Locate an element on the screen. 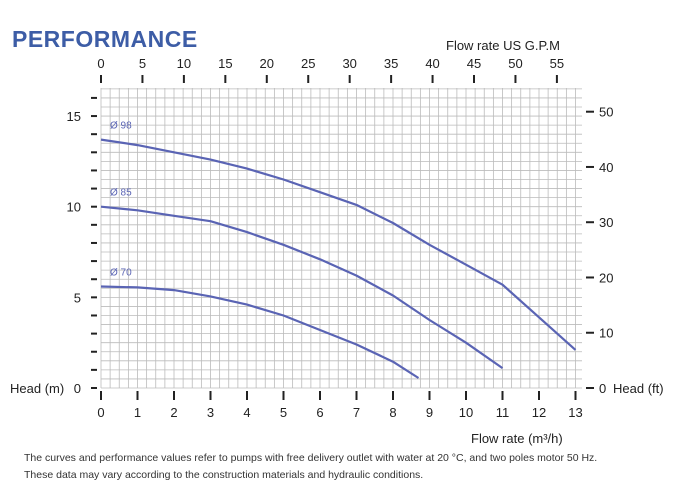 The image size is (675, 500). x2-tick-label: 5 is located at coordinates (142, 63).